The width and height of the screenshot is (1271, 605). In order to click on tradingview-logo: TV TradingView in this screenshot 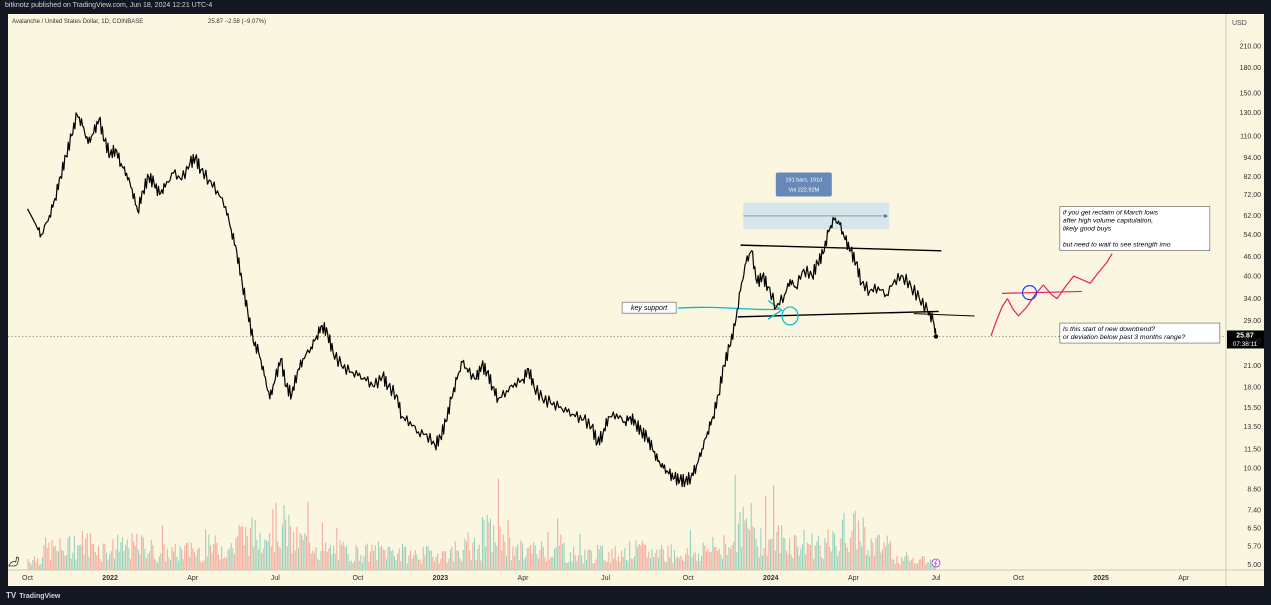, I will do `click(33, 595)`.